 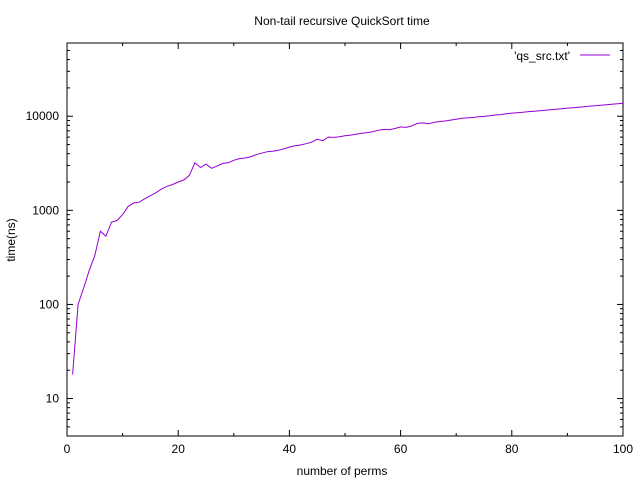 What do you see at coordinates (342, 471) in the screenshot?
I see `x-axis-label: number of perms` at bounding box center [342, 471].